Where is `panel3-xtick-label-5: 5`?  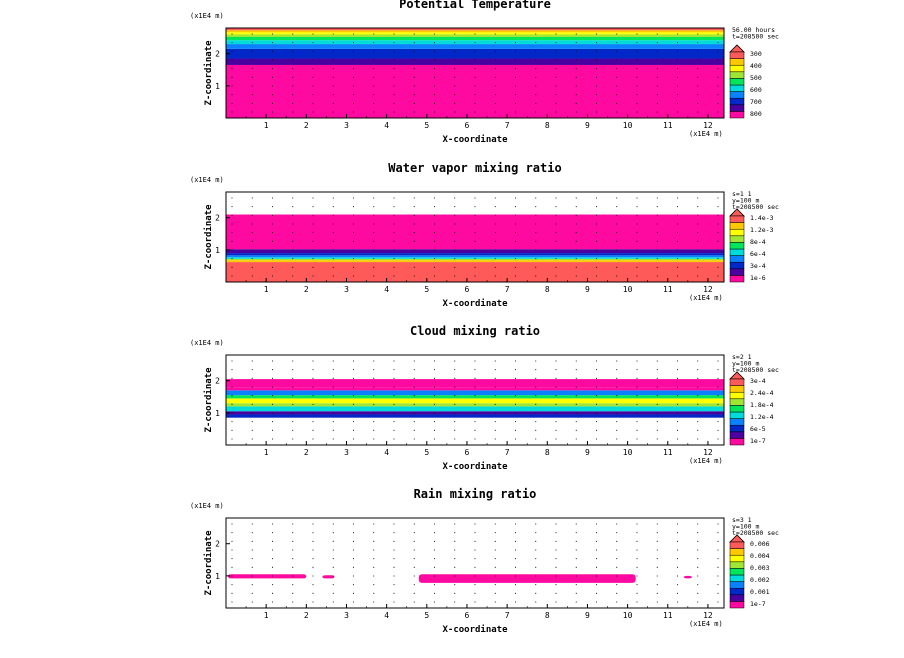 panel3-xtick-label-5: 5 is located at coordinates (426, 452).